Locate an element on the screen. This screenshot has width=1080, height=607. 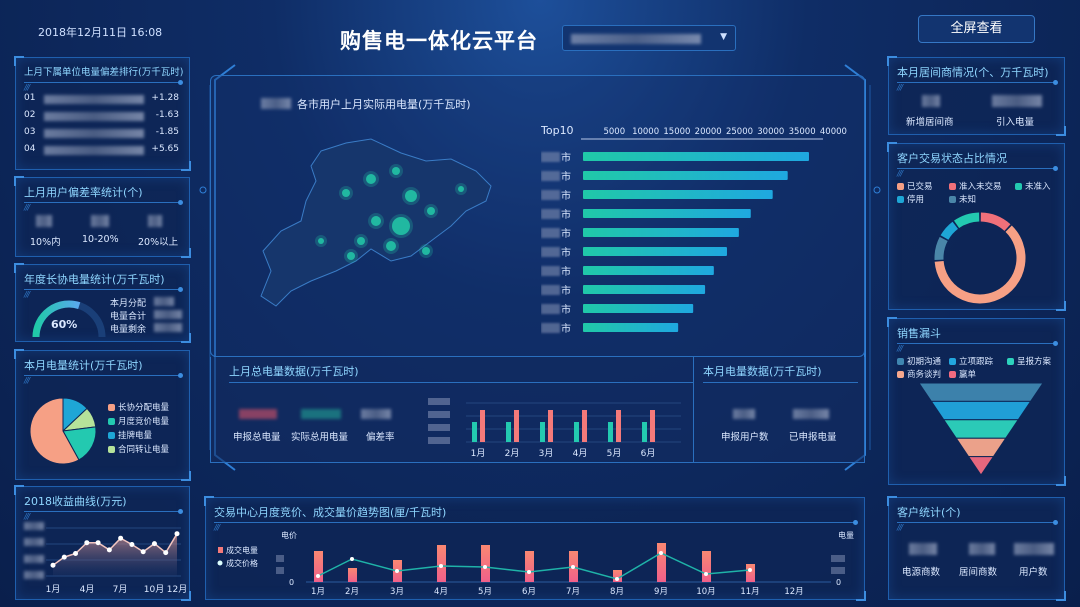
status-title: 客户交易状态占比情况 is located at coordinates (952, 158).